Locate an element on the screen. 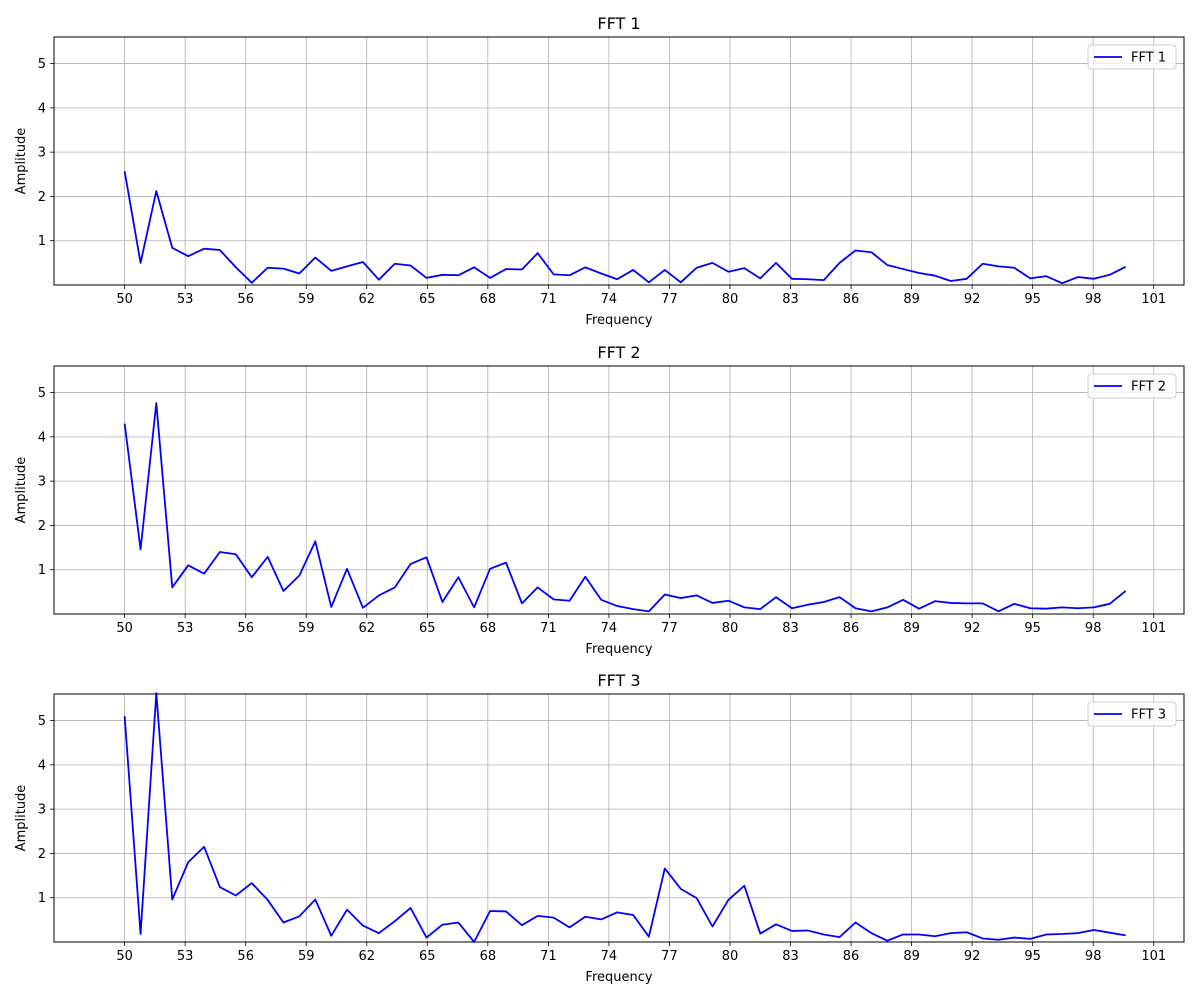 The height and width of the screenshot is (1000, 1200). legend-label: FFT 1 is located at coordinates (1148, 58).